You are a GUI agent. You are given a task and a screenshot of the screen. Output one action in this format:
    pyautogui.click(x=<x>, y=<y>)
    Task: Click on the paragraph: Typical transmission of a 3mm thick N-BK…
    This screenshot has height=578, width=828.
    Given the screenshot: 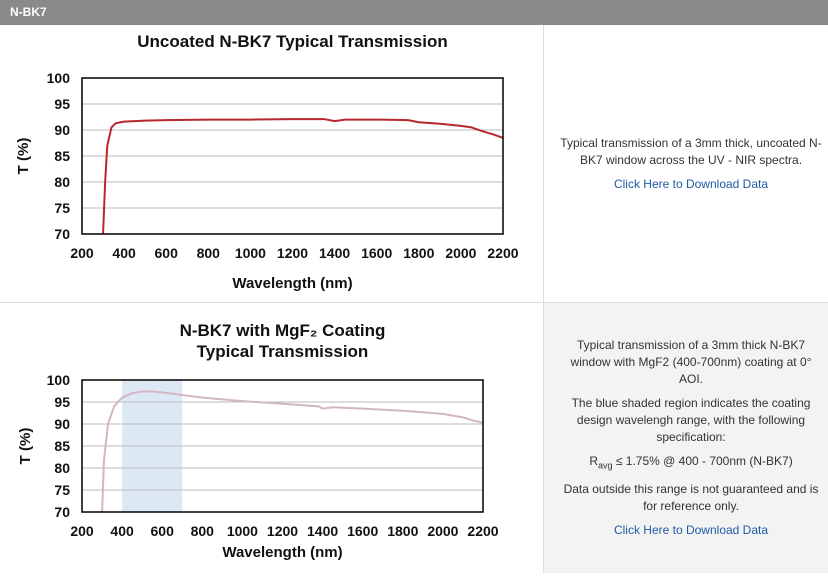 What is the action you would take?
    pyautogui.click(x=691, y=361)
    